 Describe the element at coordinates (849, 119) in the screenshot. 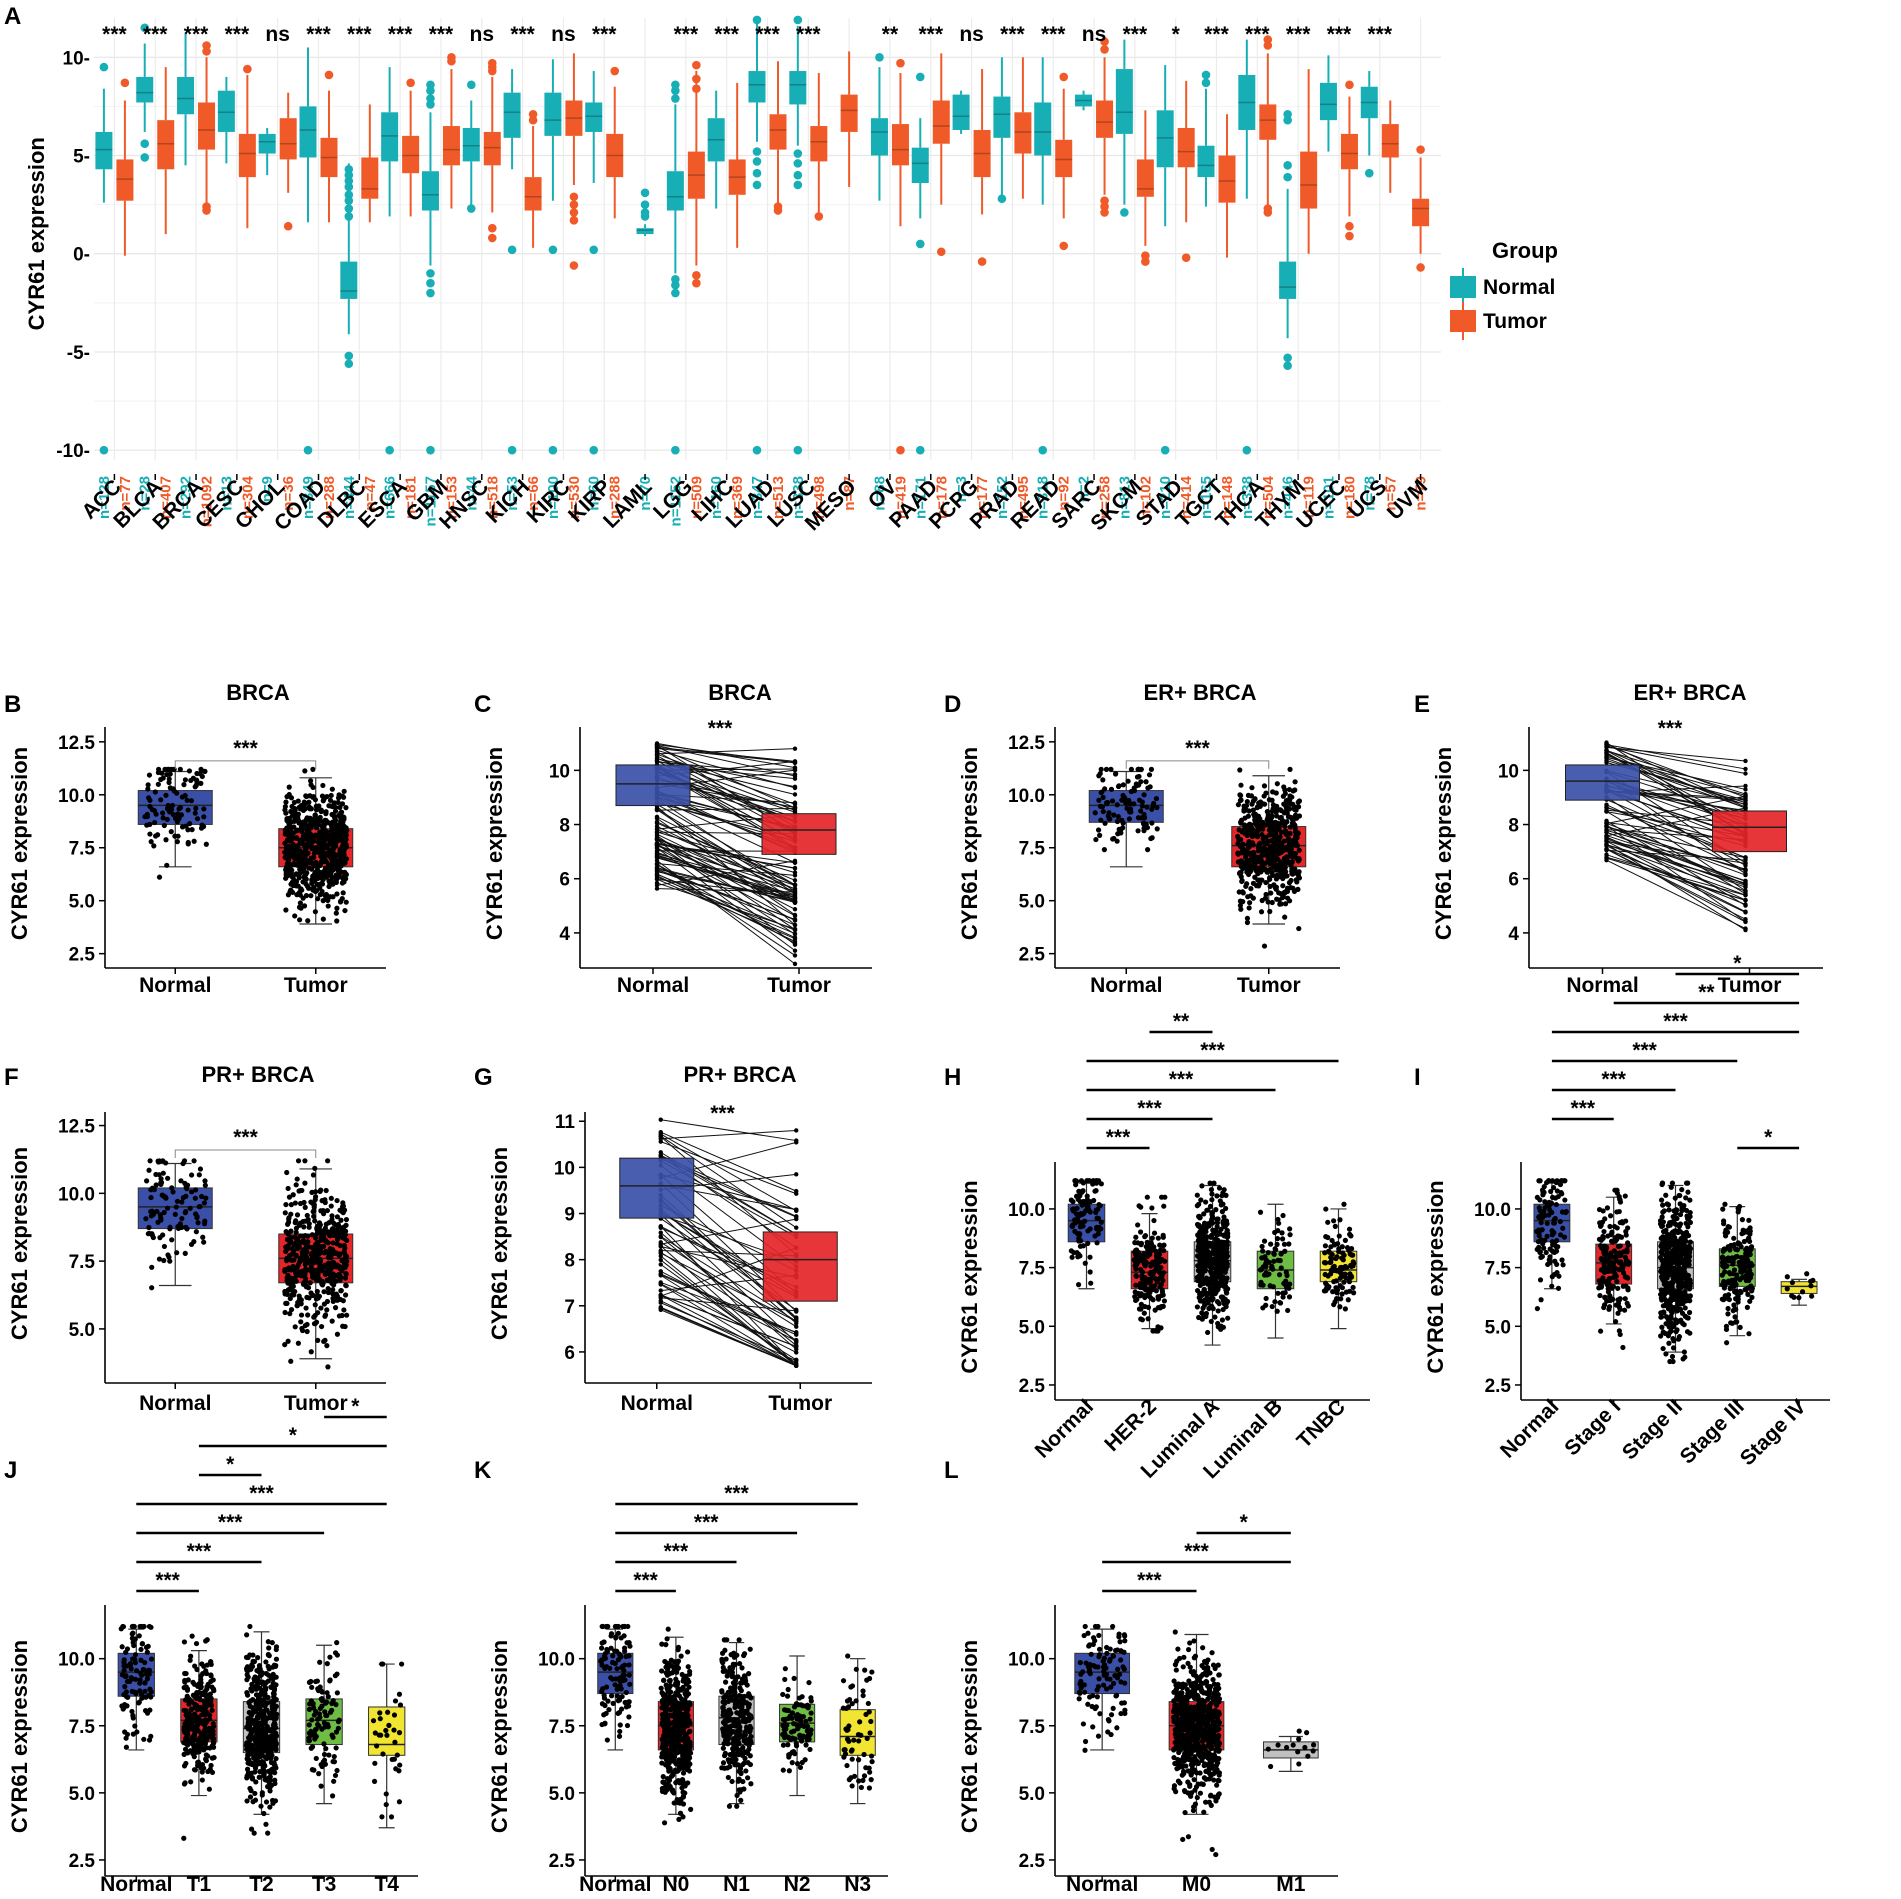

I see `box-tumor-MESO` at that location.